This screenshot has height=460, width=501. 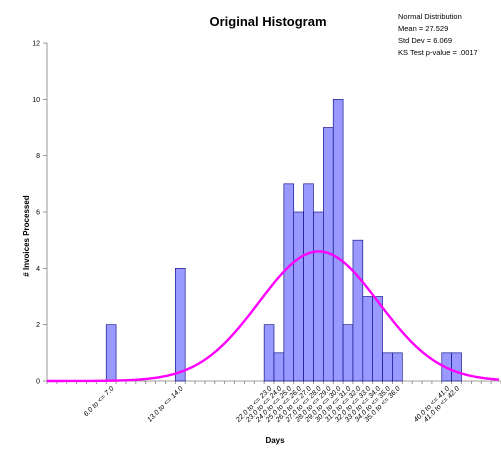 What do you see at coordinates (38, 269) in the screenshot?
I see `y-tick-label: 4` at bounding box center [38, 269].